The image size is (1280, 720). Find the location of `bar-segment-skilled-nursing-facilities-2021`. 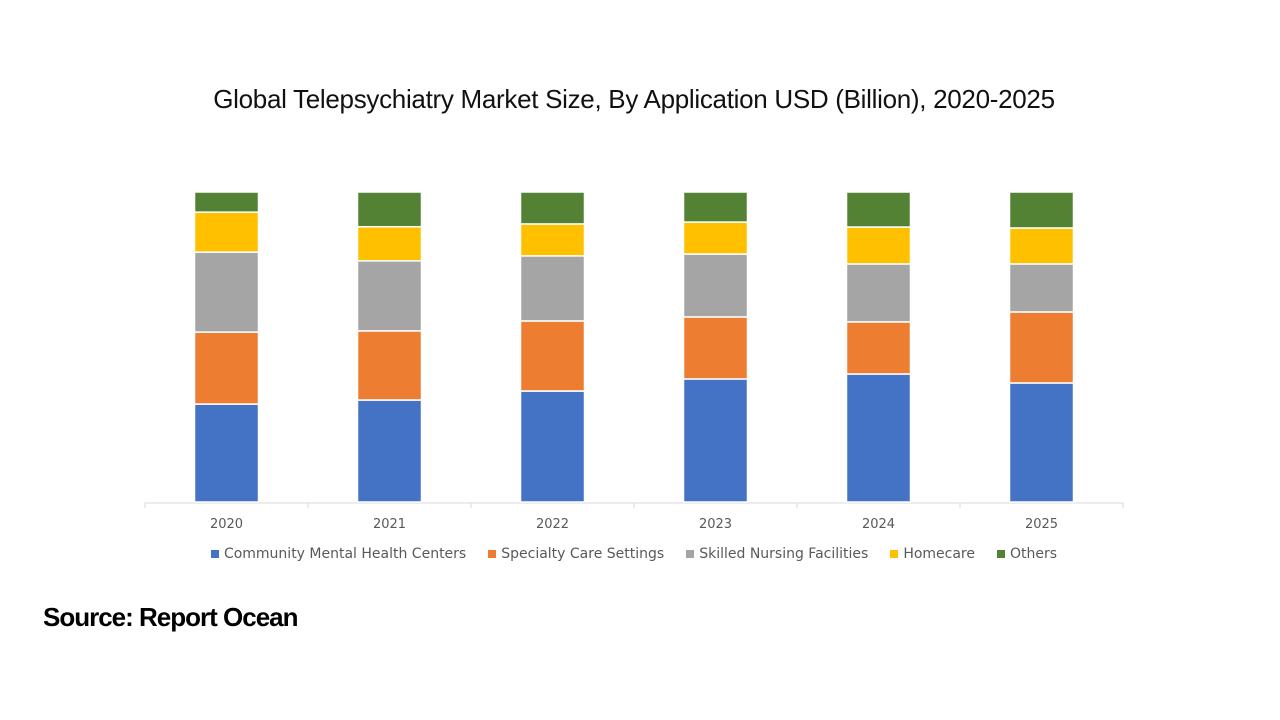

bar-segment-skilled-nursing-facilities-2021 is located at coordinates (389, 296).